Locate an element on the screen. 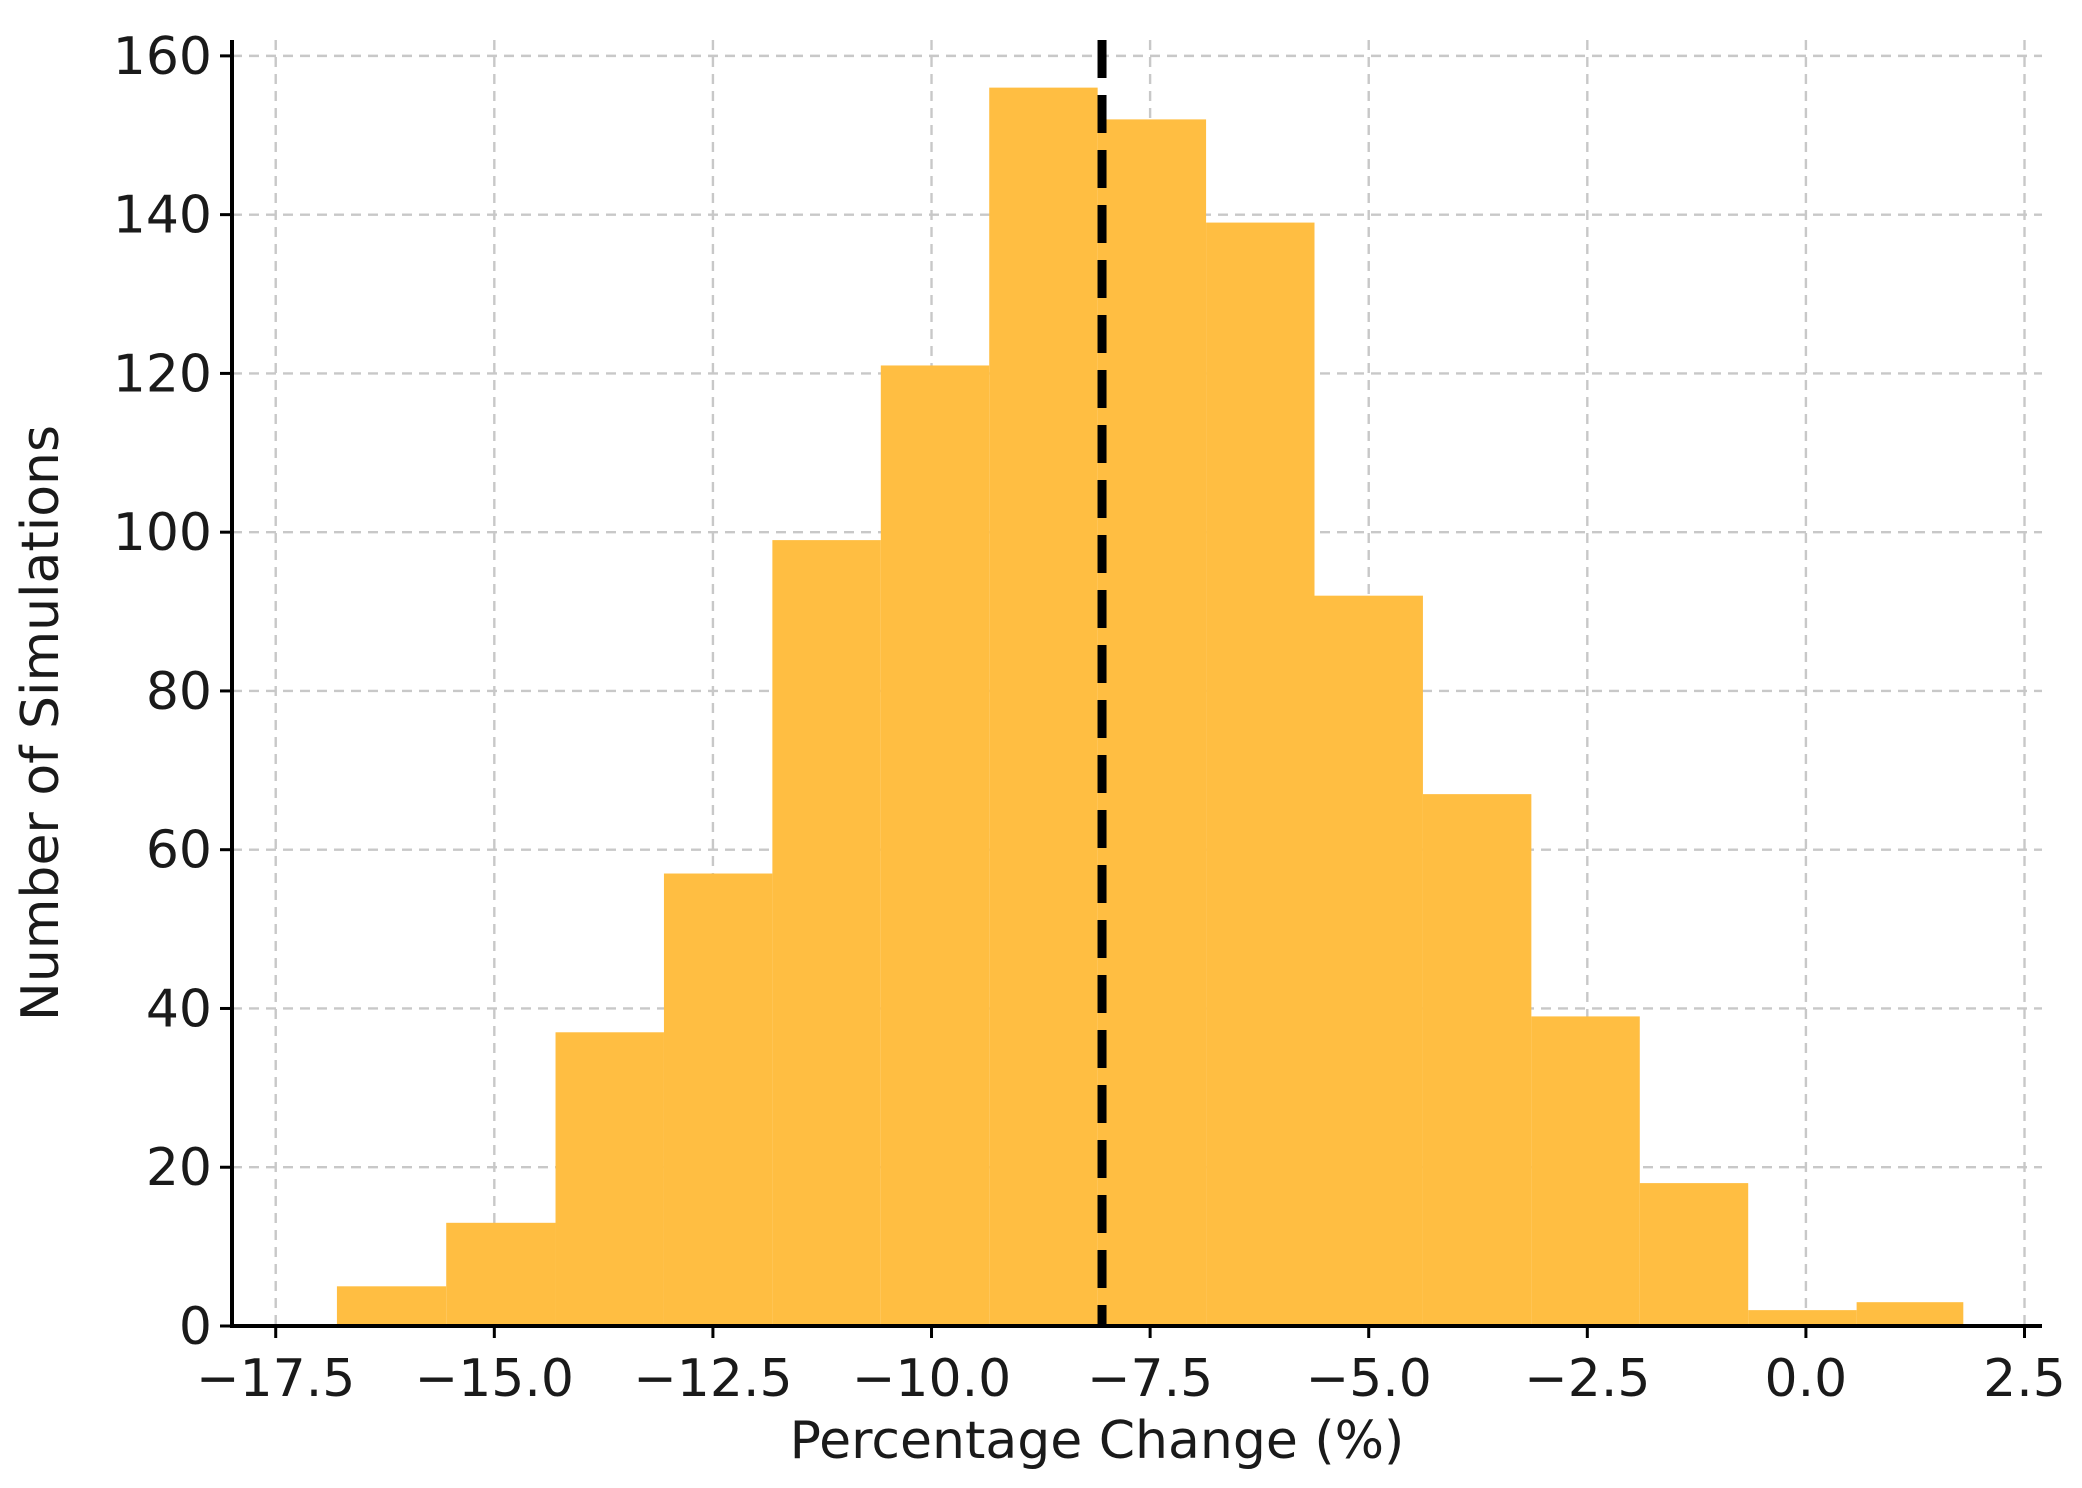 The width and height of the screenshot is (2082, 1488). y-tick-label: 160 is located at coordinates (162, 57).